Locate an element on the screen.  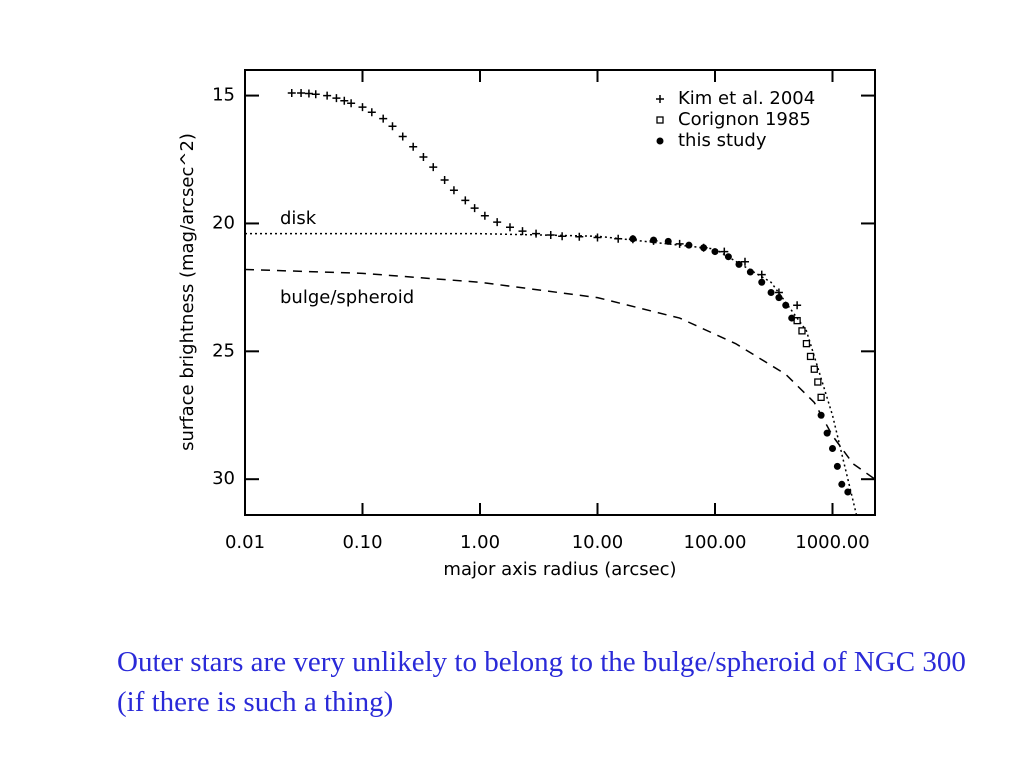
y-tick-label: 20 is located at coordinates (223, 222).